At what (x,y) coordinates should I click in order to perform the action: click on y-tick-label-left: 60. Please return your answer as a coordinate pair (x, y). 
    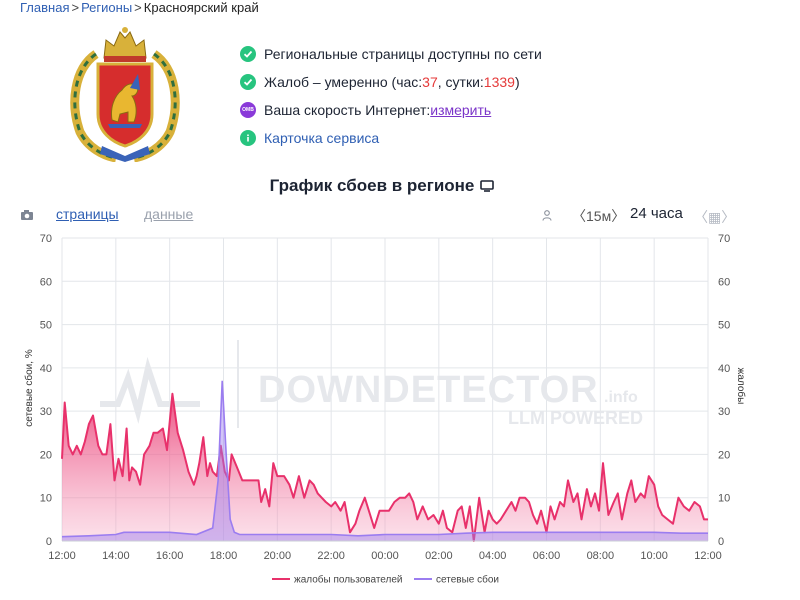
    Looking at the image, I should click on (46, 282).